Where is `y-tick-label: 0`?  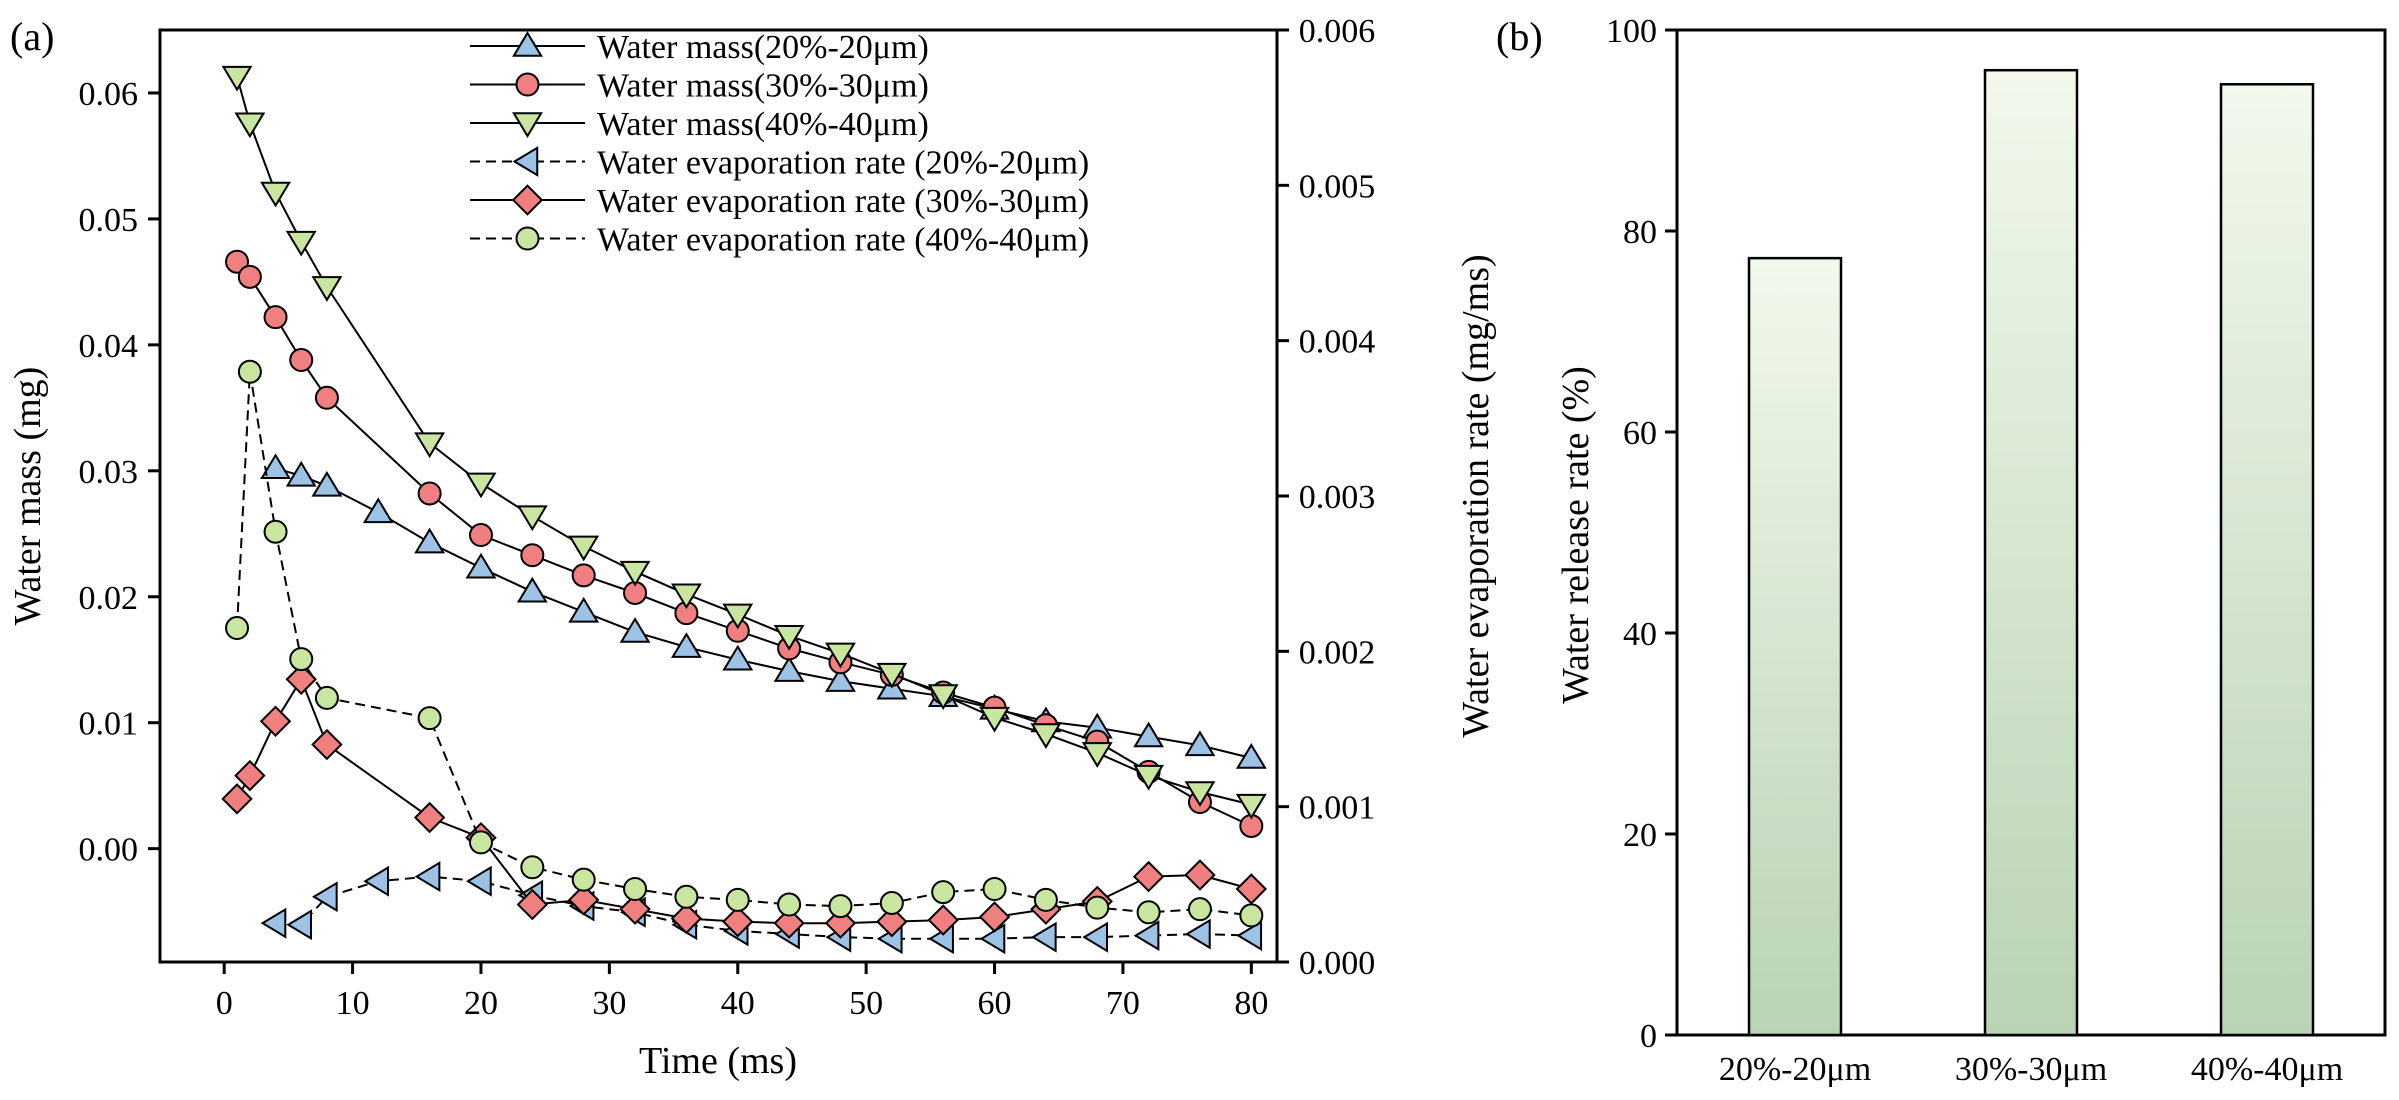 y-tick-label: 0 is located at coordinates (1648, 1036).